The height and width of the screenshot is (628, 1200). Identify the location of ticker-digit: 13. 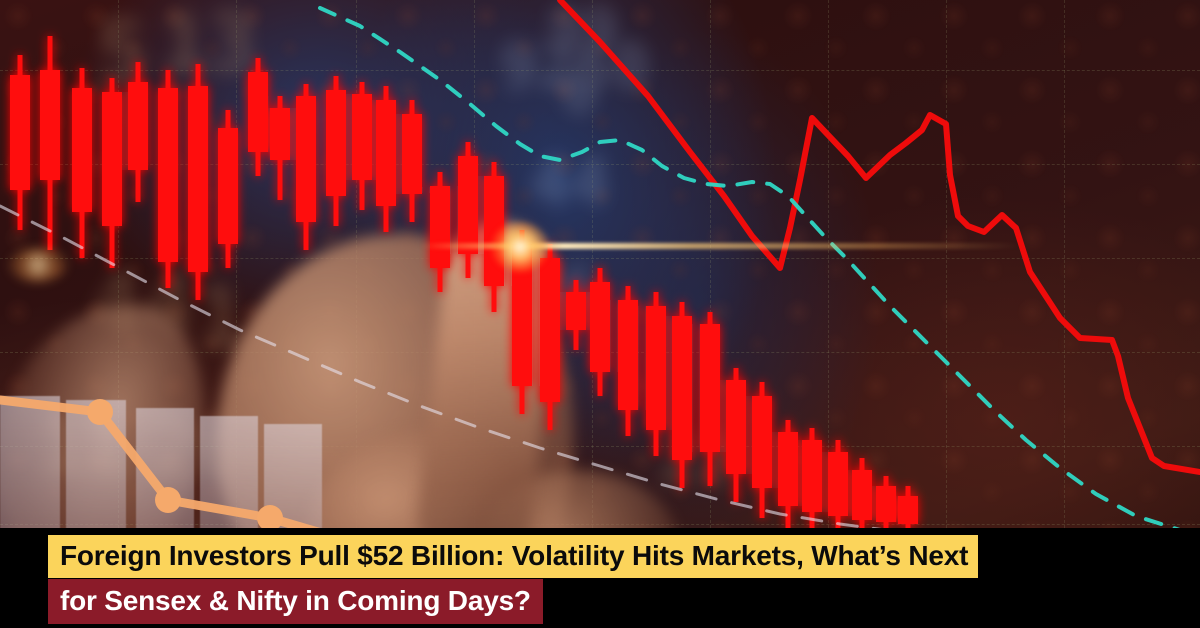
(208, 45).